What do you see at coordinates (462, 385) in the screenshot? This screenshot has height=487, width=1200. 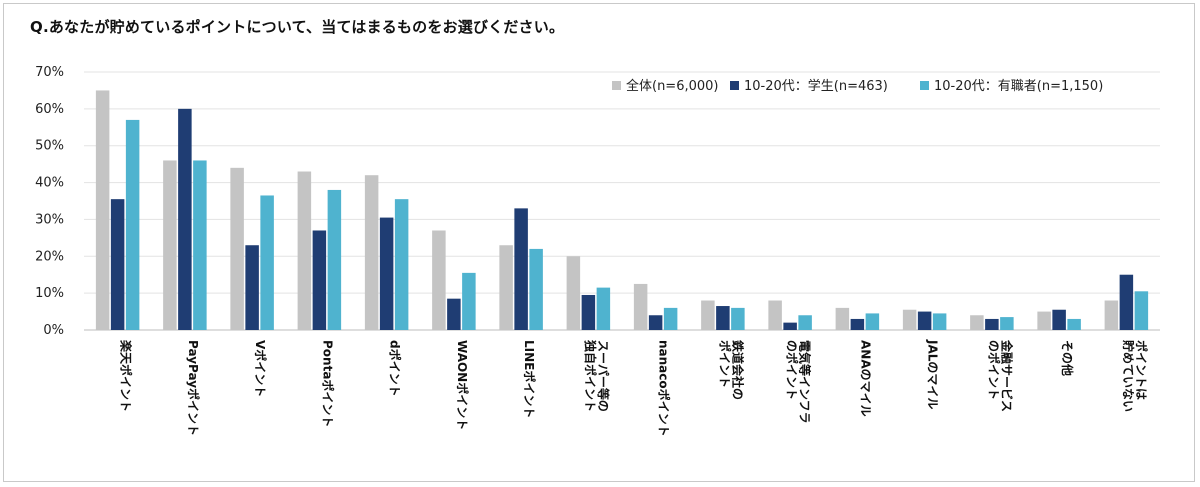 I see `x-tick-label: WAONポイント` at bounding box center [462, 385].